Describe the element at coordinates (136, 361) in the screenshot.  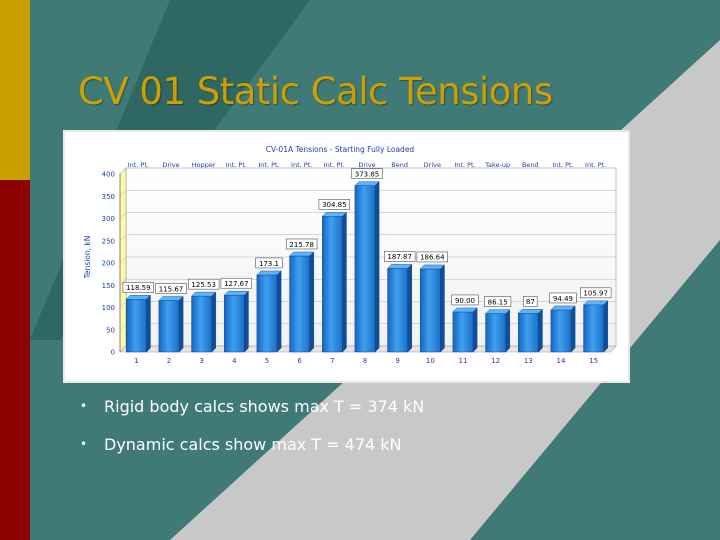
I see `x-tick-label: 1` at that location.